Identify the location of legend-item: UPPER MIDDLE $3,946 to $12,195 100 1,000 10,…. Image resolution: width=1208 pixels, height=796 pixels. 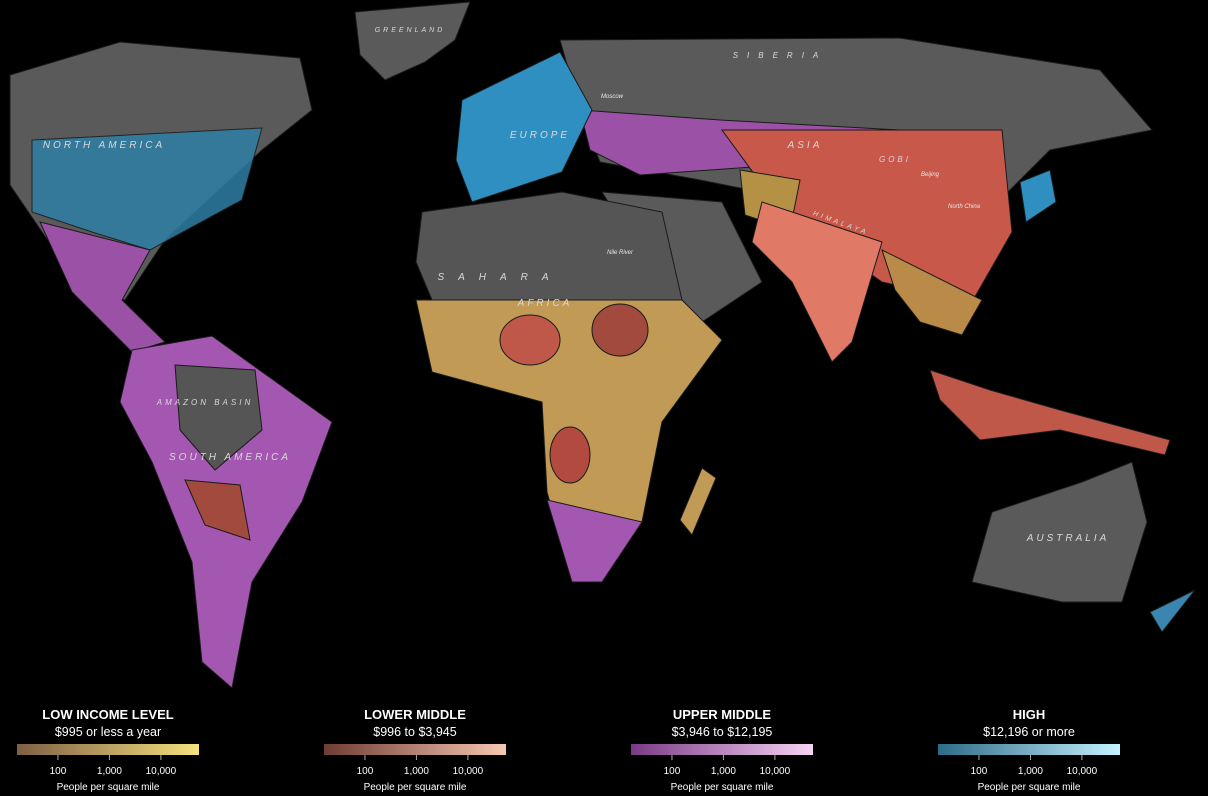
(722, 750).